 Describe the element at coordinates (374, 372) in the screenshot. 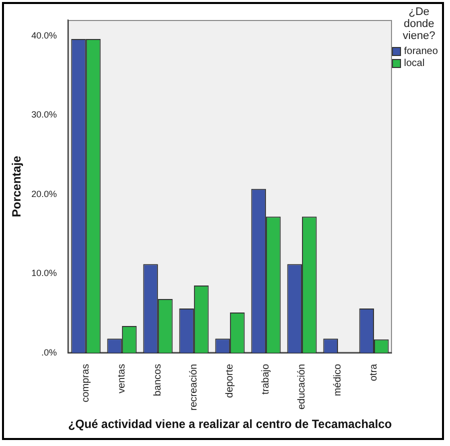

I see `x-tick-label: otra` at that location.